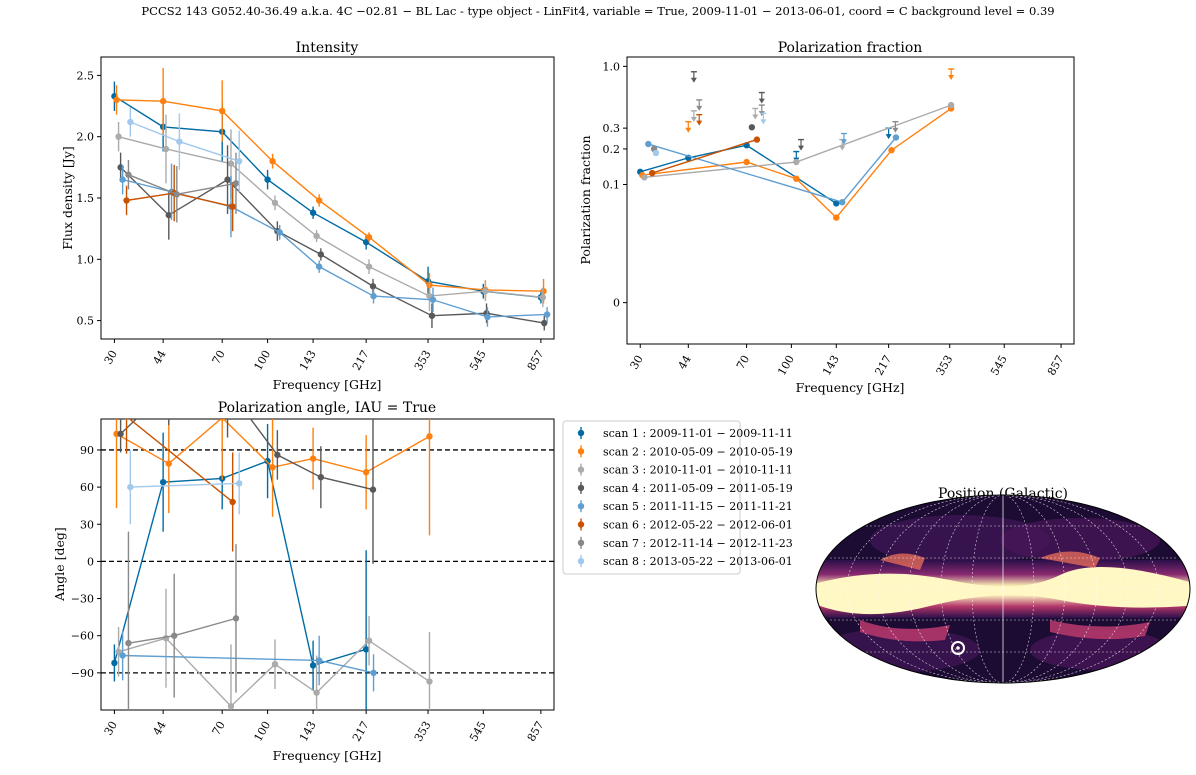 This screenshot has width=1196, height=775. I want to click on polangle-xtick-label: 545, so click(478, 731).